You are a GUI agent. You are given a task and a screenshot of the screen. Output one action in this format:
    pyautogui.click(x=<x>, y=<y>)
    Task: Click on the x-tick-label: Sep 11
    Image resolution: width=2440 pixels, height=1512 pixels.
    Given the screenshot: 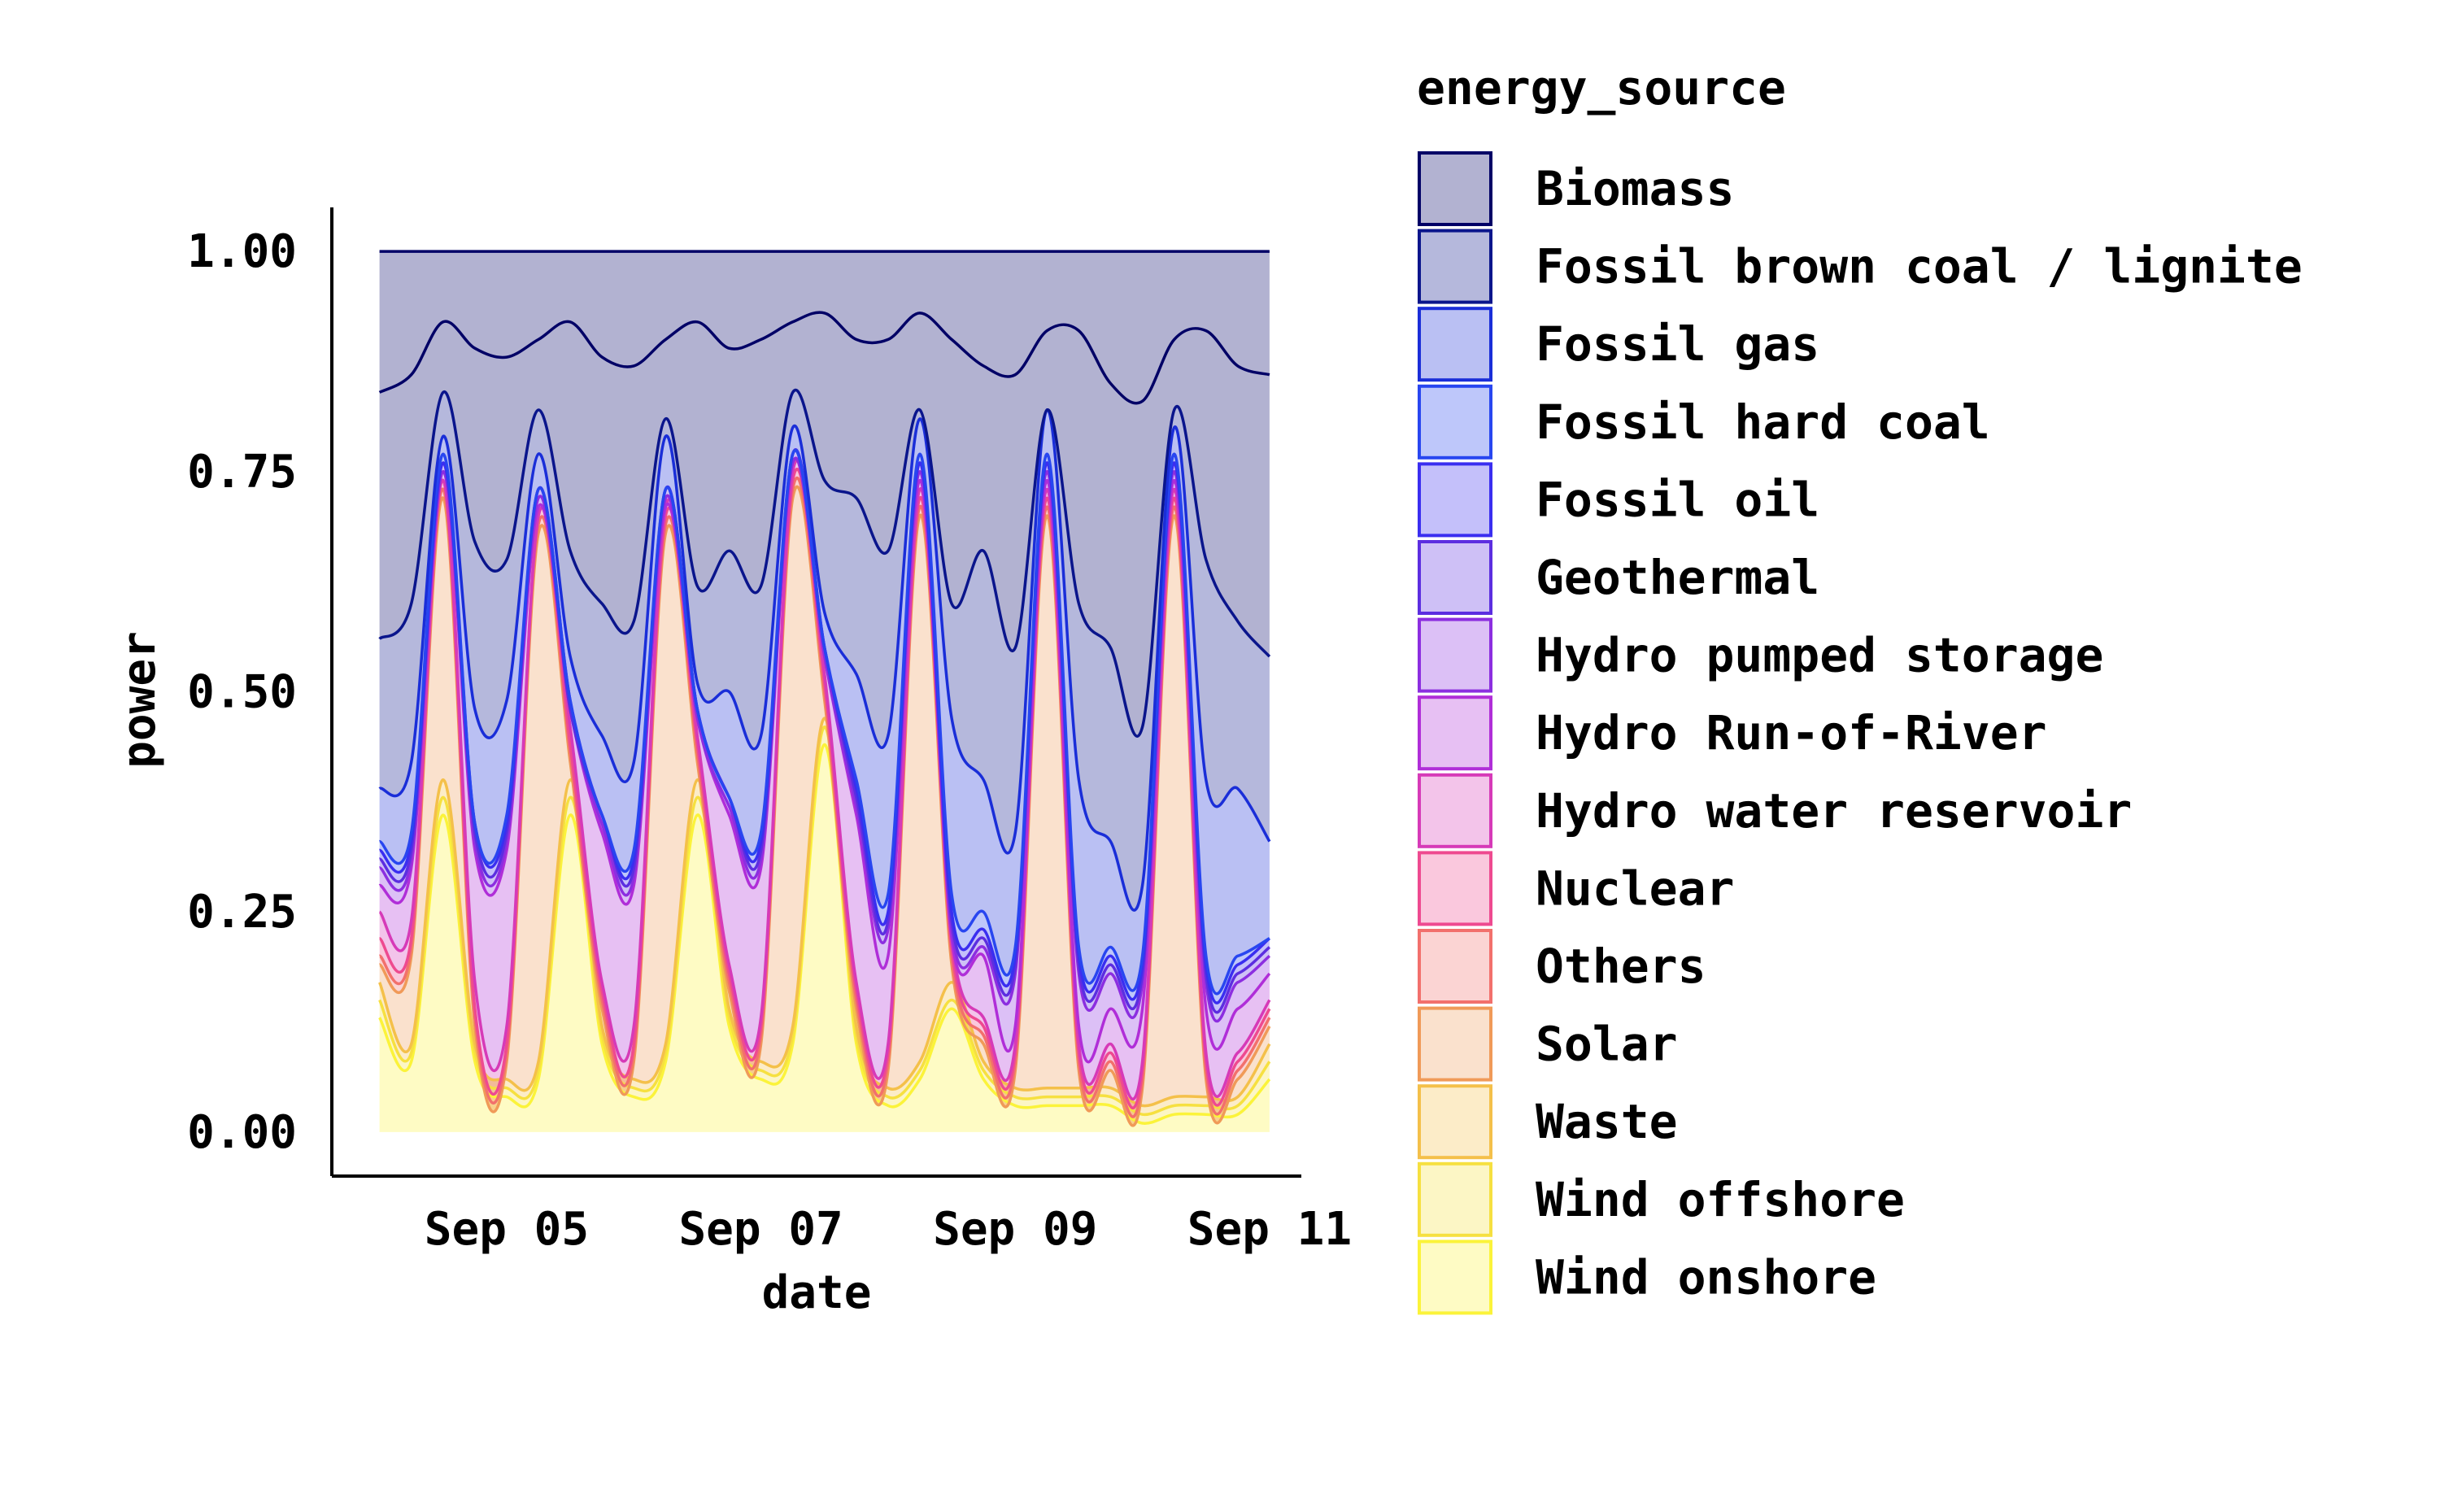 What is the action you would take?
    pyautogui.click(x=1269, y=1229)
    